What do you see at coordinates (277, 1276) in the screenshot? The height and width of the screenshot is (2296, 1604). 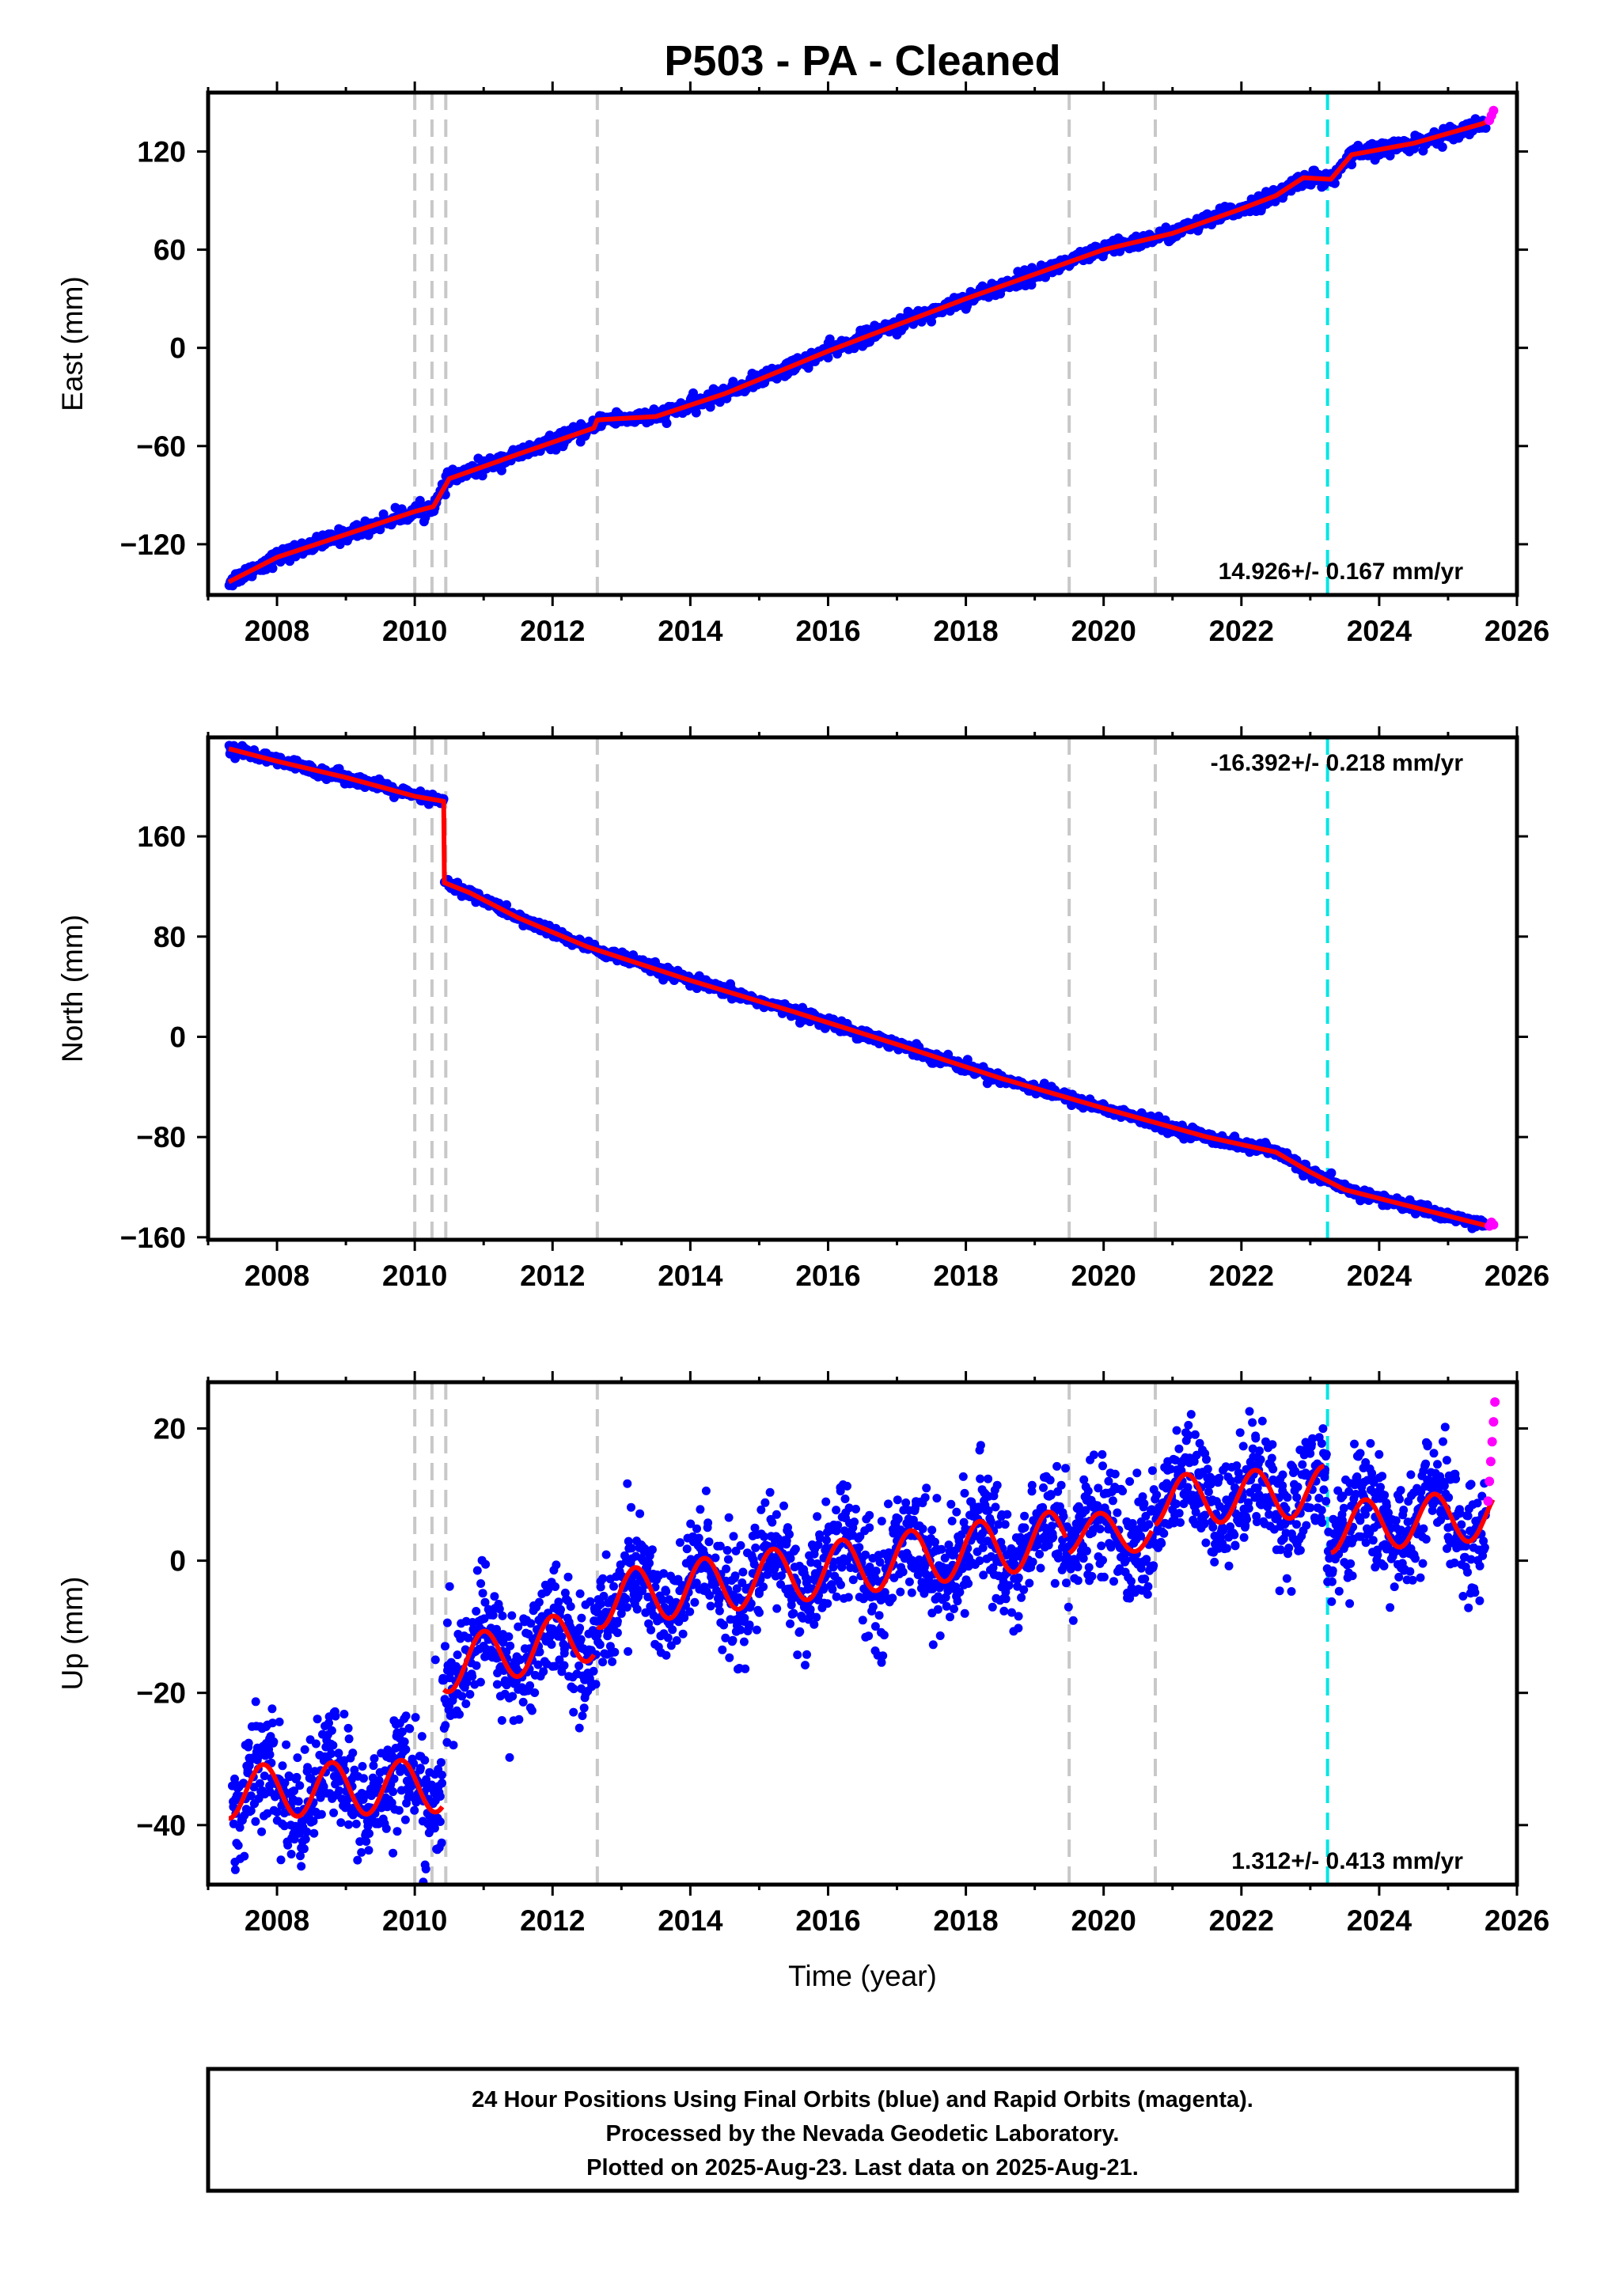 I see `x-tick-label: 2008` at bounding box center [277, 1276].